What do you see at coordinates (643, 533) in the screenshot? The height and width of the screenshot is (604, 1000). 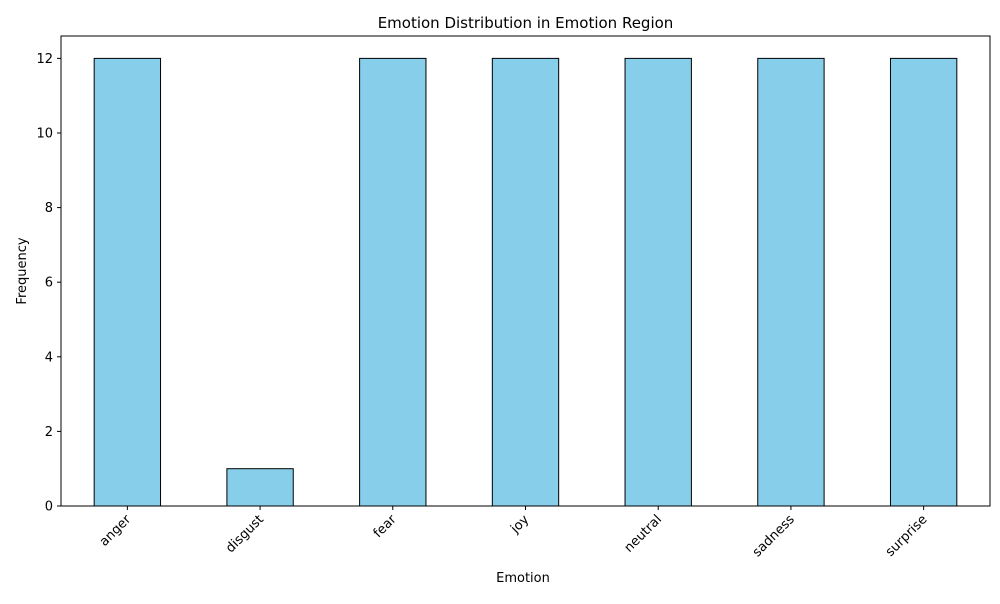 I see `x-tick-label-neutral: neutral` at bounding box center [643, 533].